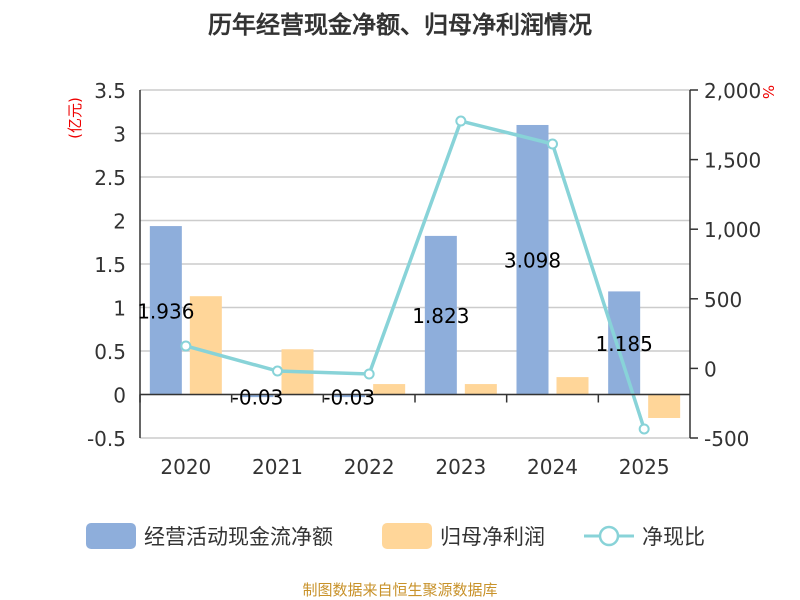 The height and width of the screenshot is (600, 800). What do you see at coordinates (119, 222) in the screenshot?
I see `left-tick-label: 2` at bounding box center [119, 222].